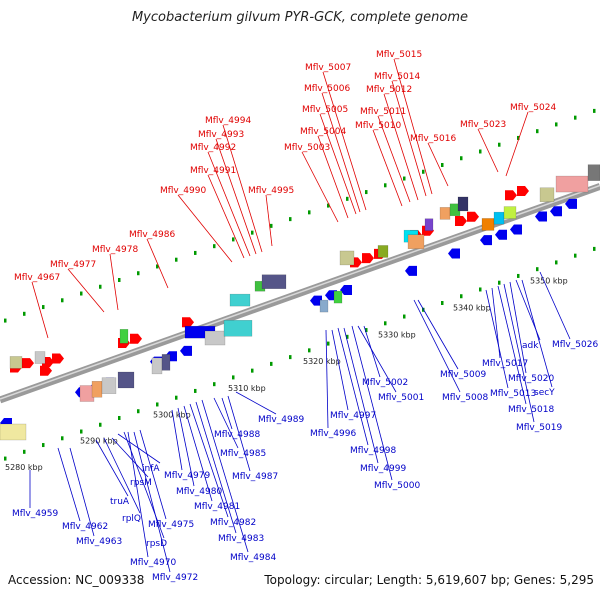 This screenshot has height=600, width=600. Describe the element at coordinates (378, 126) in the screenshot. I see `gene-label-above: Mflv_5010` at that location.